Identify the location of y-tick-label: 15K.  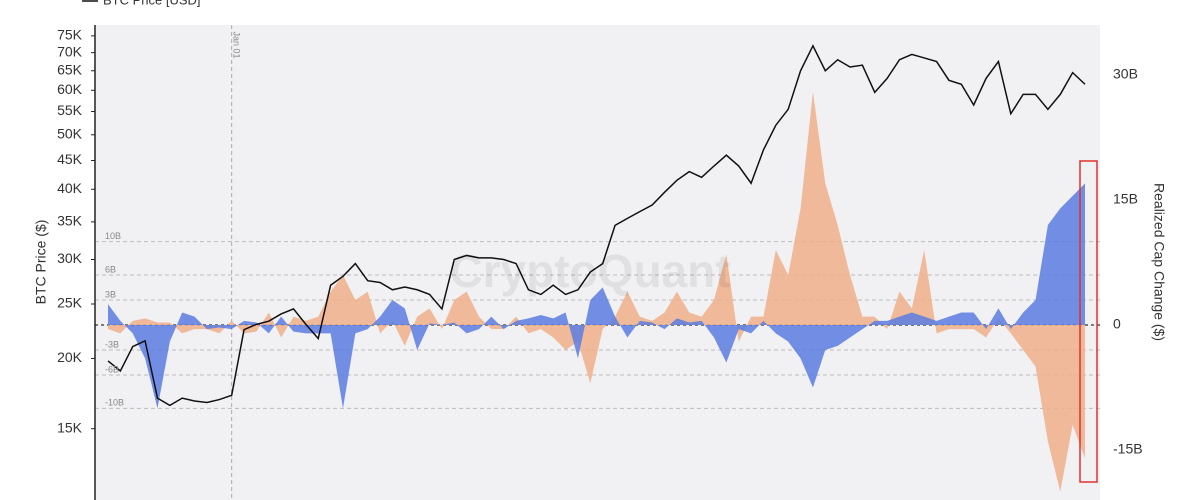
(70, 427).